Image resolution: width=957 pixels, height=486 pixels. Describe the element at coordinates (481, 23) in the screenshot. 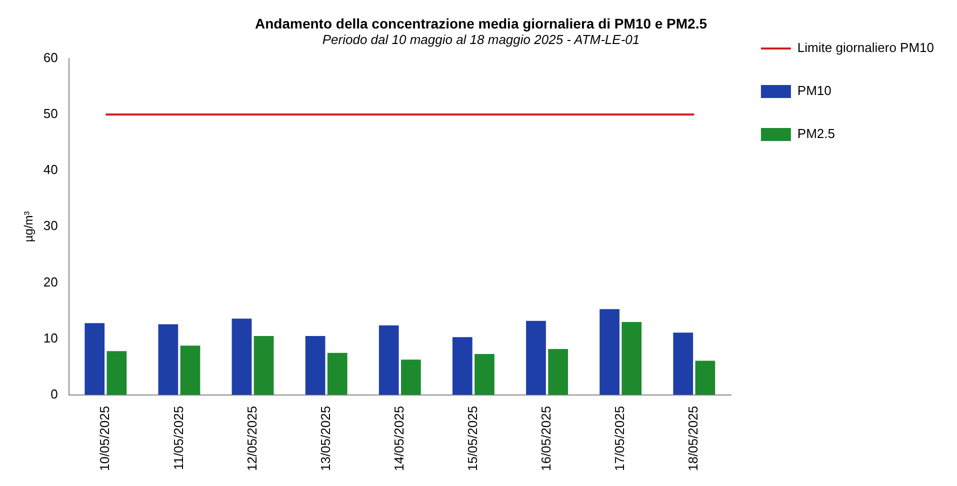

I see `chart-title: Andamento della concentrazione media giornaliera di PM10 e PM2.5` at that location.